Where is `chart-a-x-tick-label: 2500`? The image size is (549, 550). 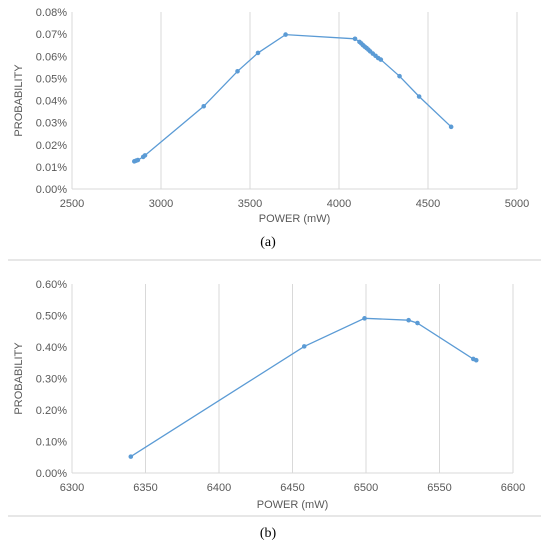
chart-a-x-tick-label: 2500 is located at coordinates (72, 204).